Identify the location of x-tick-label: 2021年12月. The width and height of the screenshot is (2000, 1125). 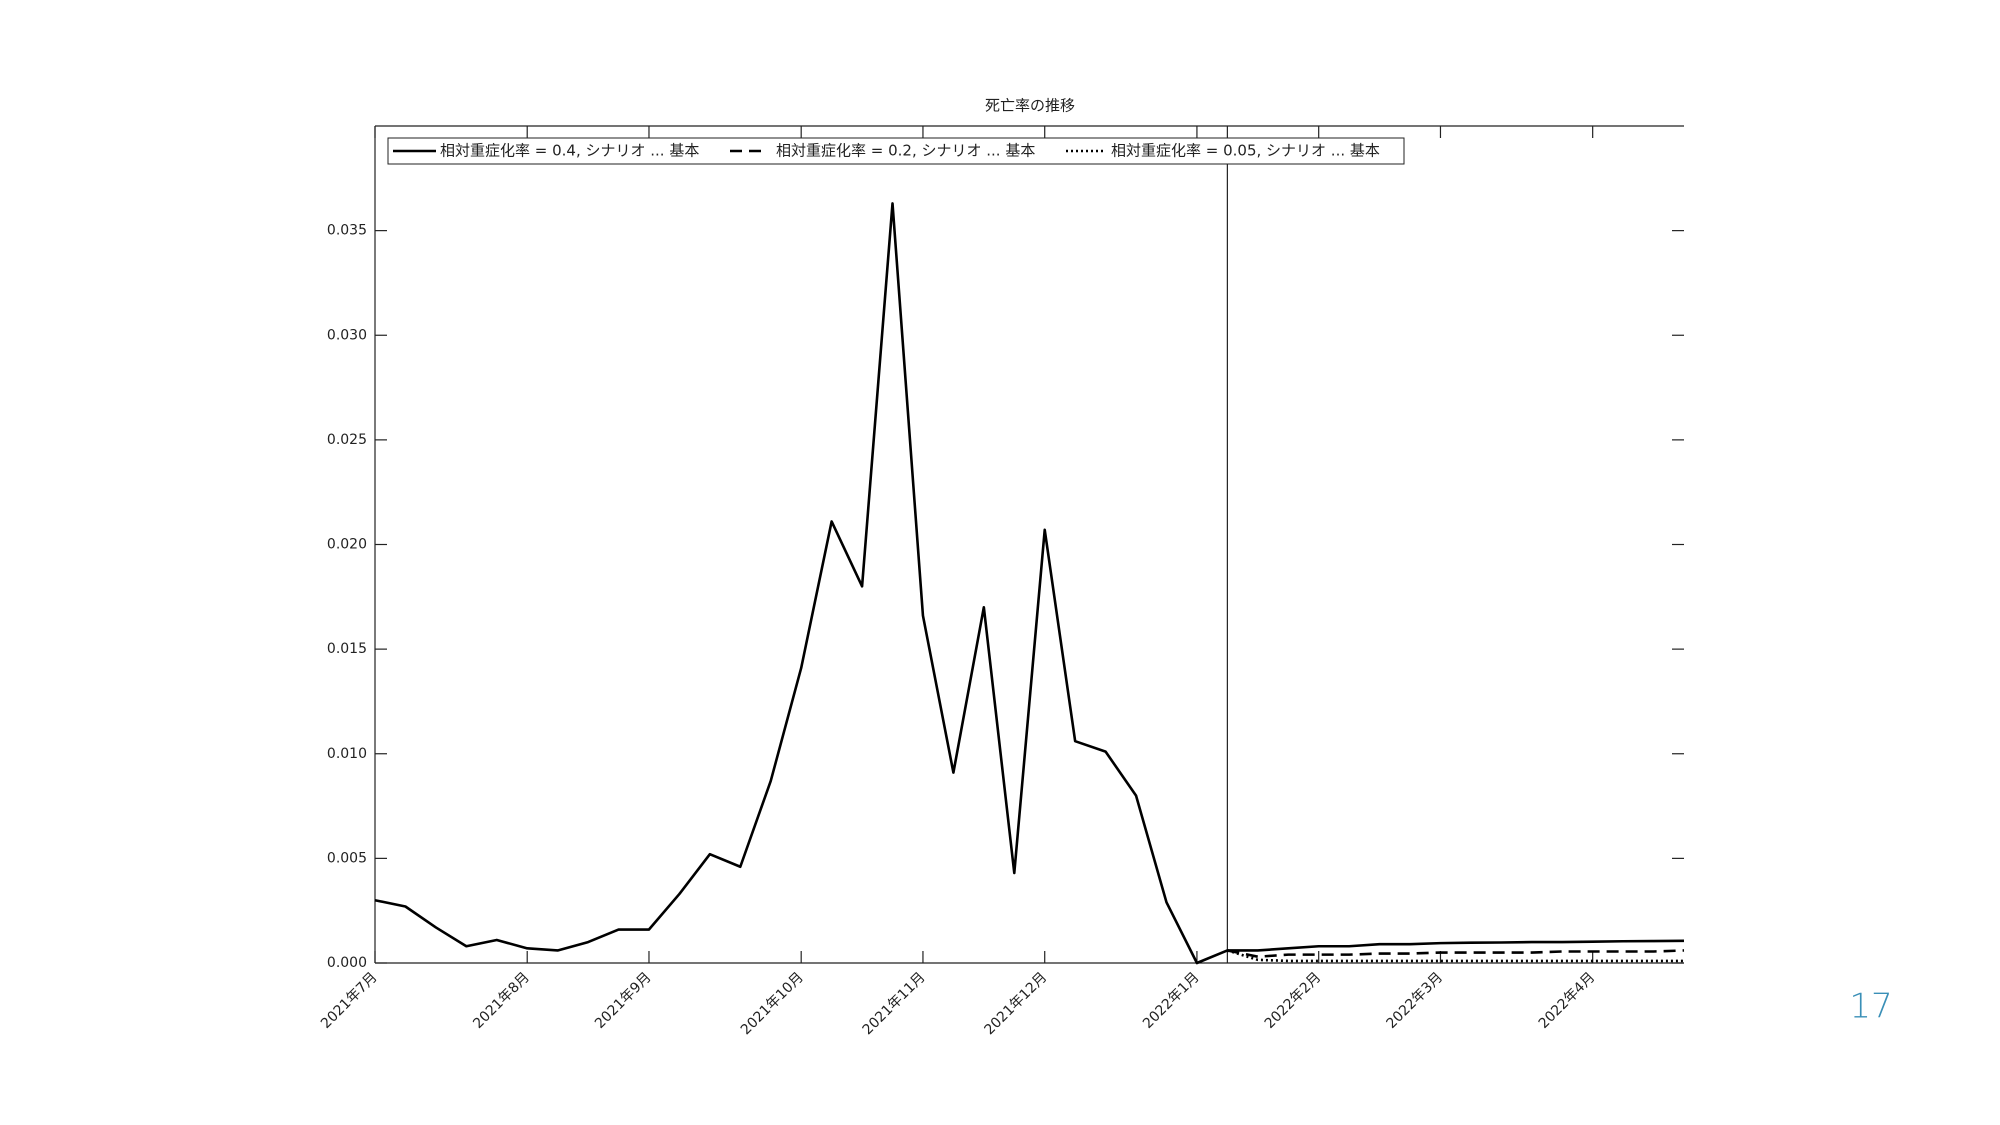
(1015, 1003).